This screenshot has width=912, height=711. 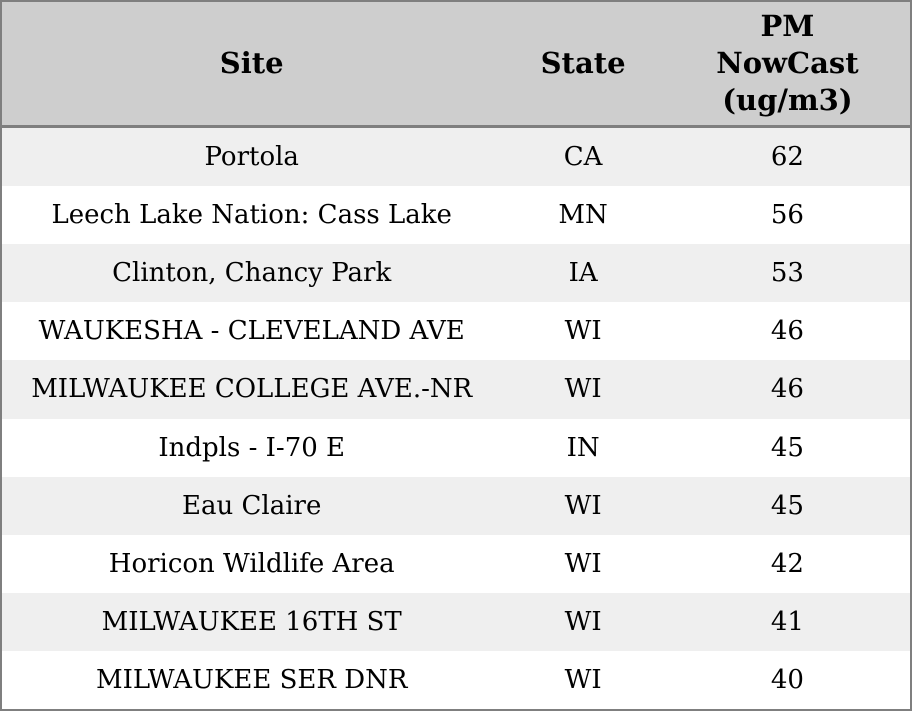 I want to click on table-row: MILWAUKEE 16TH ST WI 41, so click(x=456, y=621).